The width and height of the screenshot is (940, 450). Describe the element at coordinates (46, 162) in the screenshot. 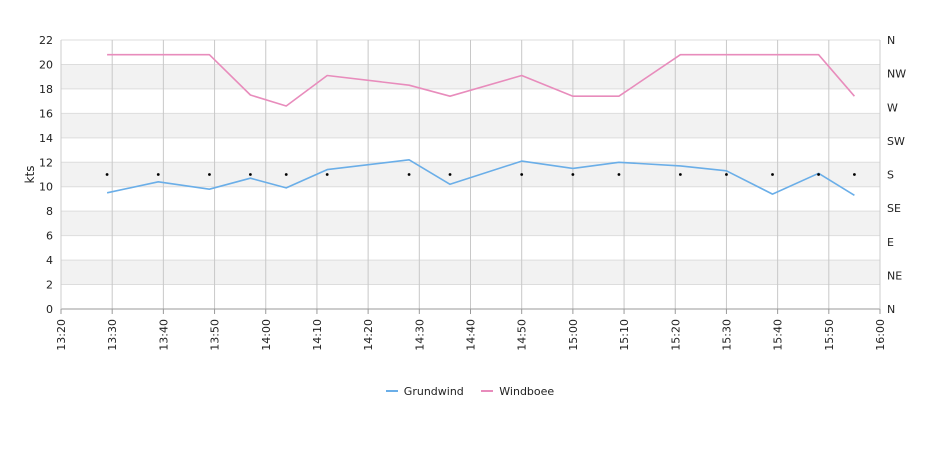

I see `y-tick-label: 12` at that location.